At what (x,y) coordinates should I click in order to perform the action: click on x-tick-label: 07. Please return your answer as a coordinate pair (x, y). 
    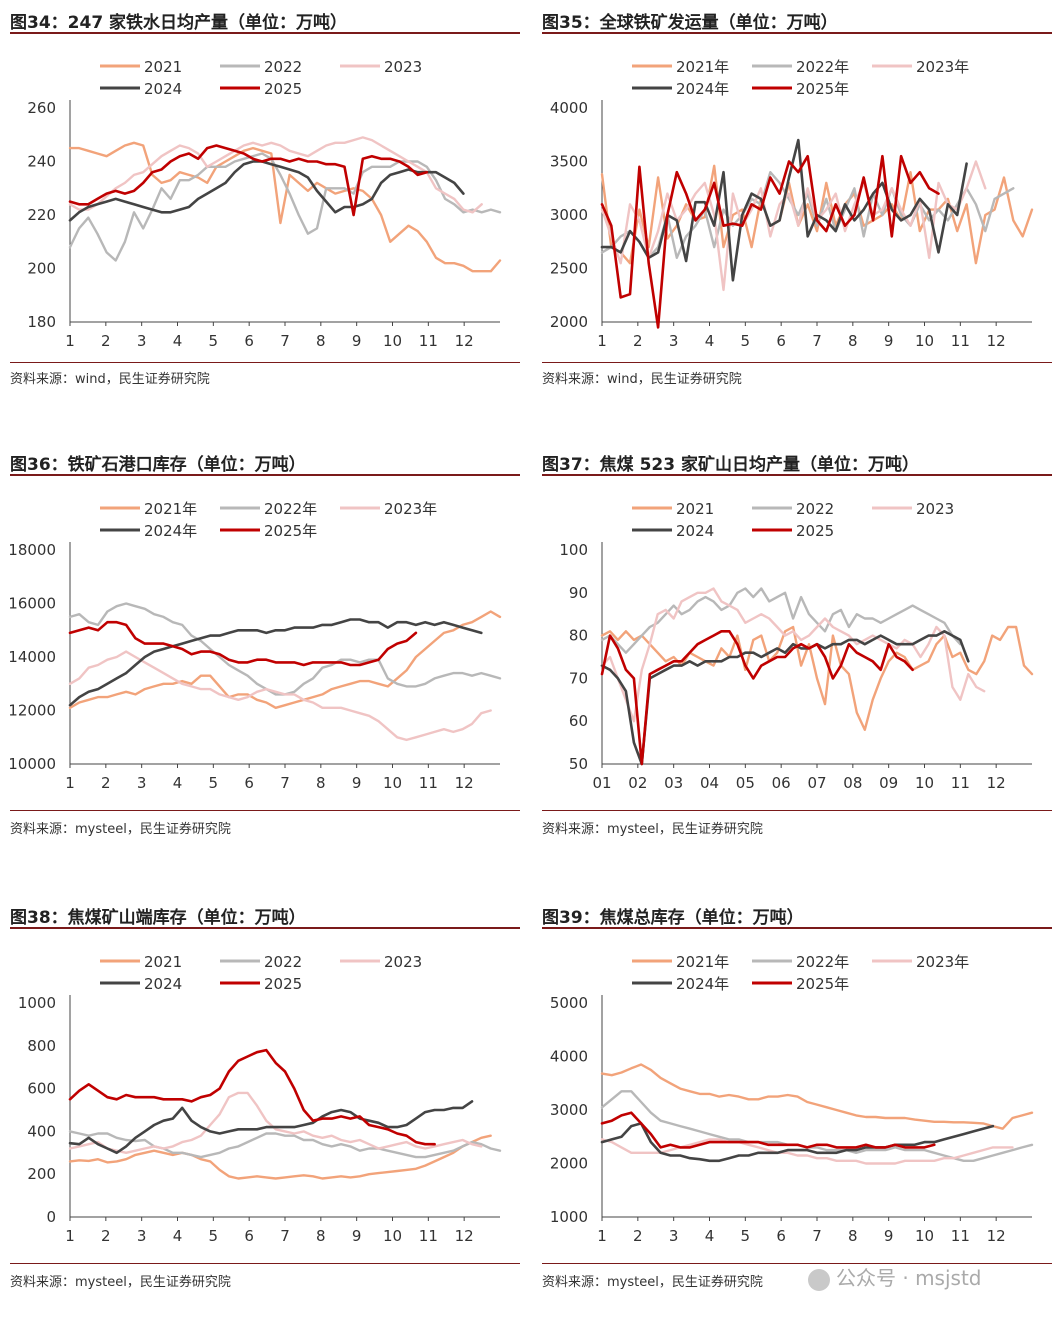
    Looking at the image, I should click on (816, 783).